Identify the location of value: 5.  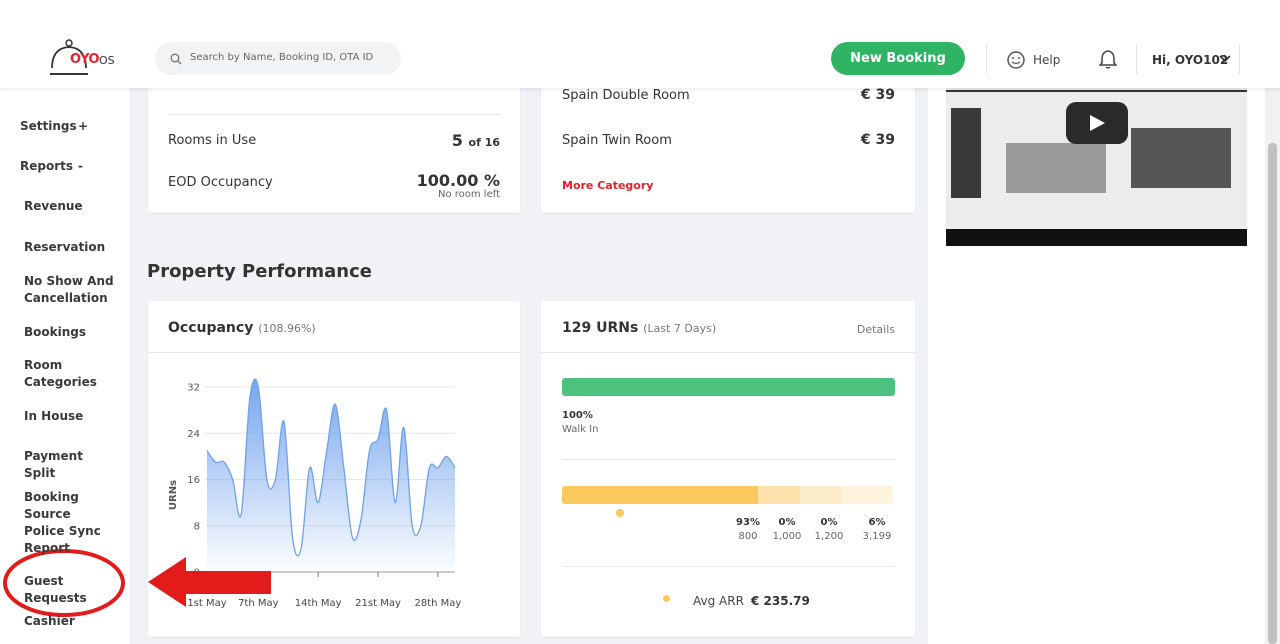
(457, 140).